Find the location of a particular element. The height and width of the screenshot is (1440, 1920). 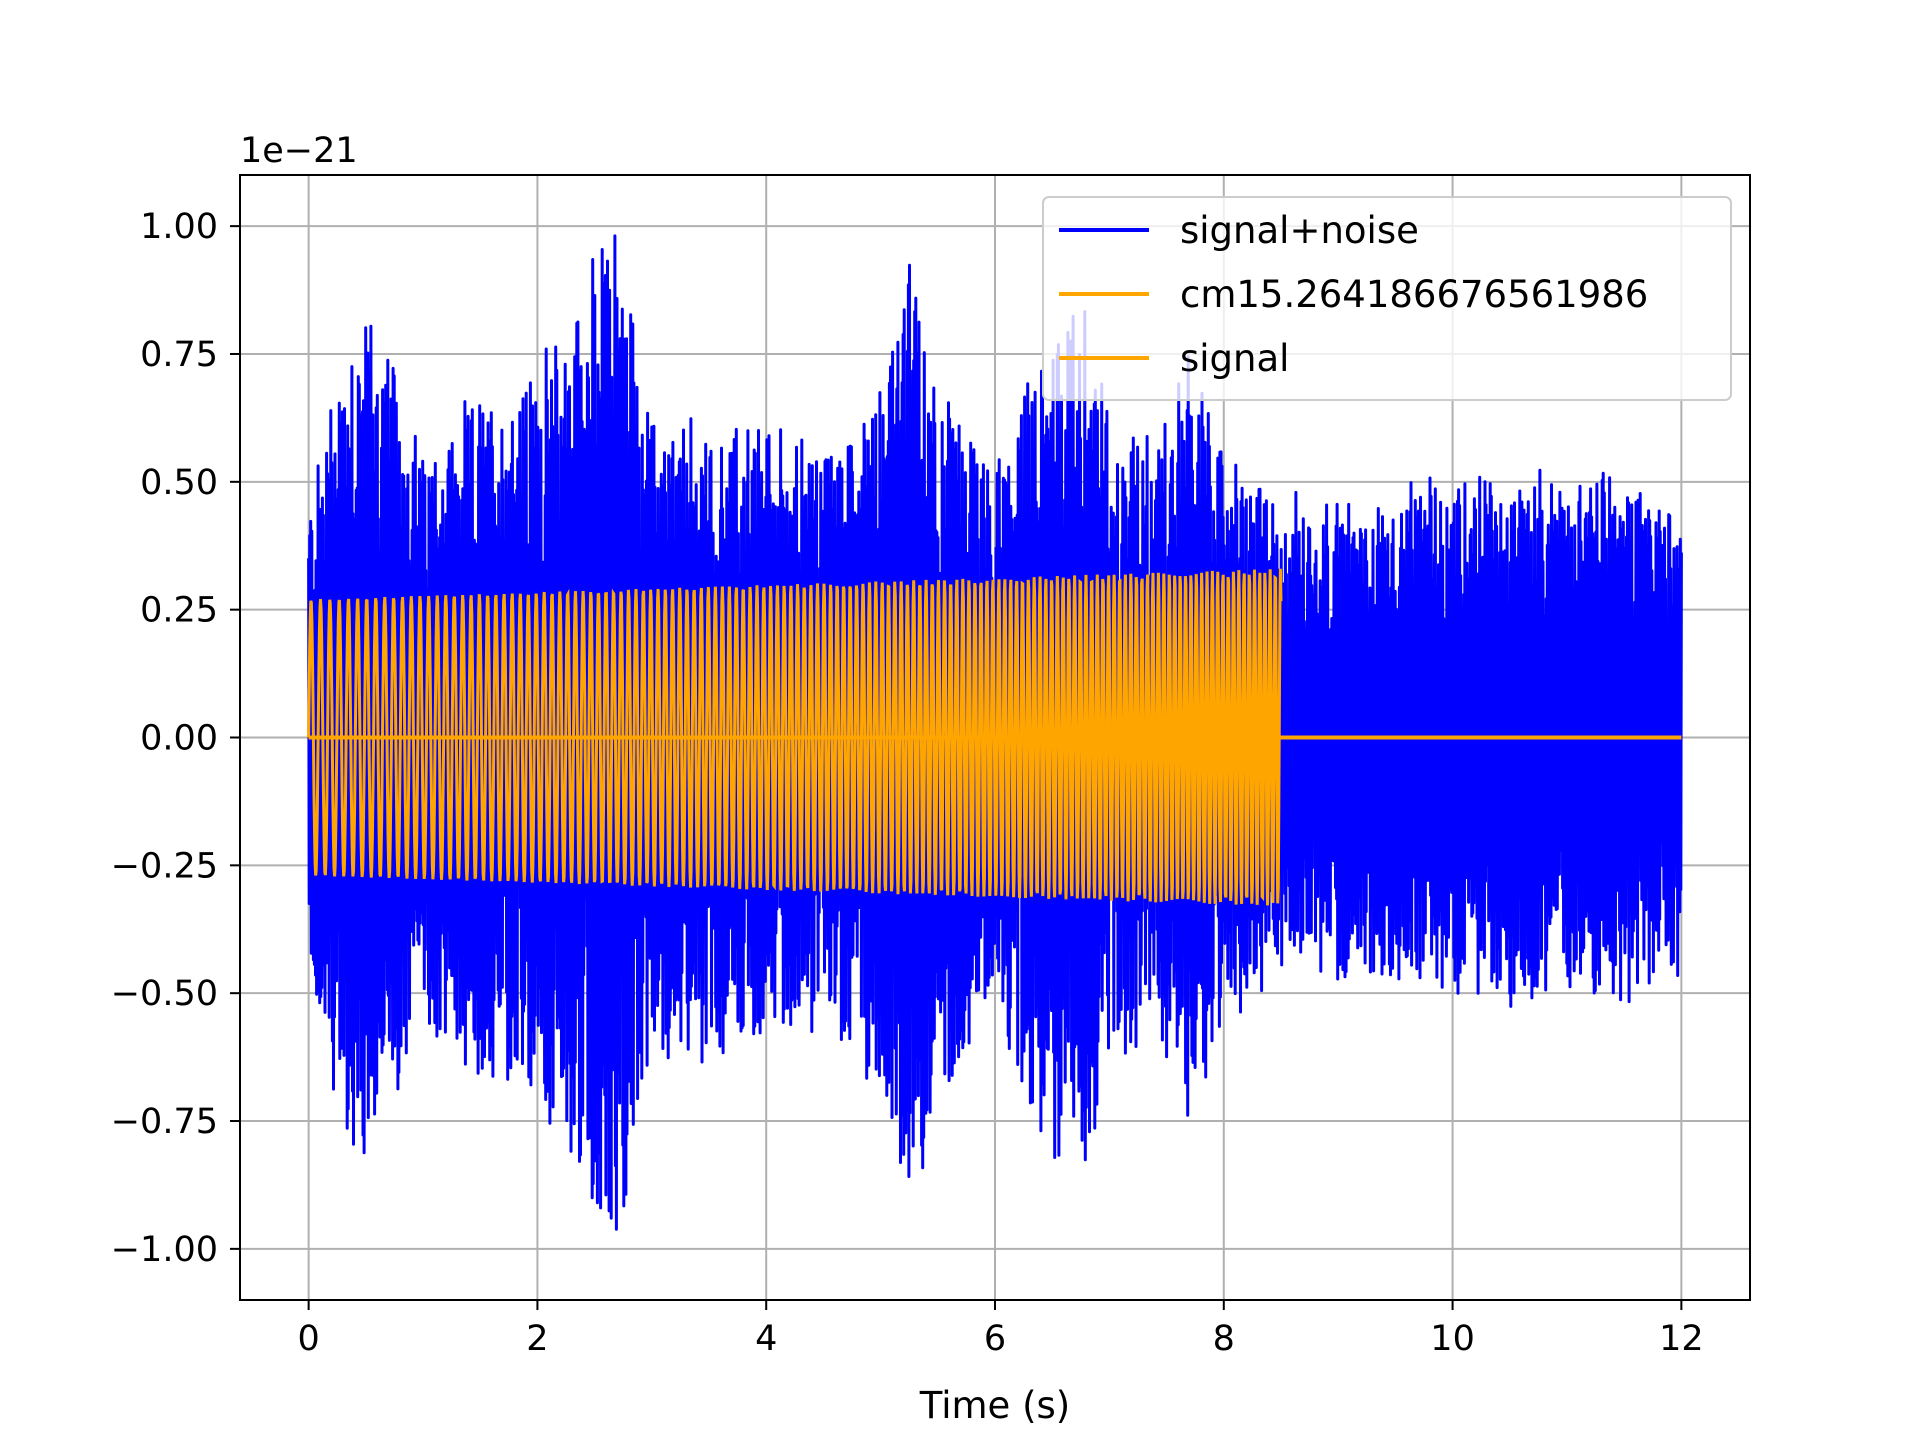

legend-label-cm: cm15.264186676561986 is located at coordinates (1414, 294).